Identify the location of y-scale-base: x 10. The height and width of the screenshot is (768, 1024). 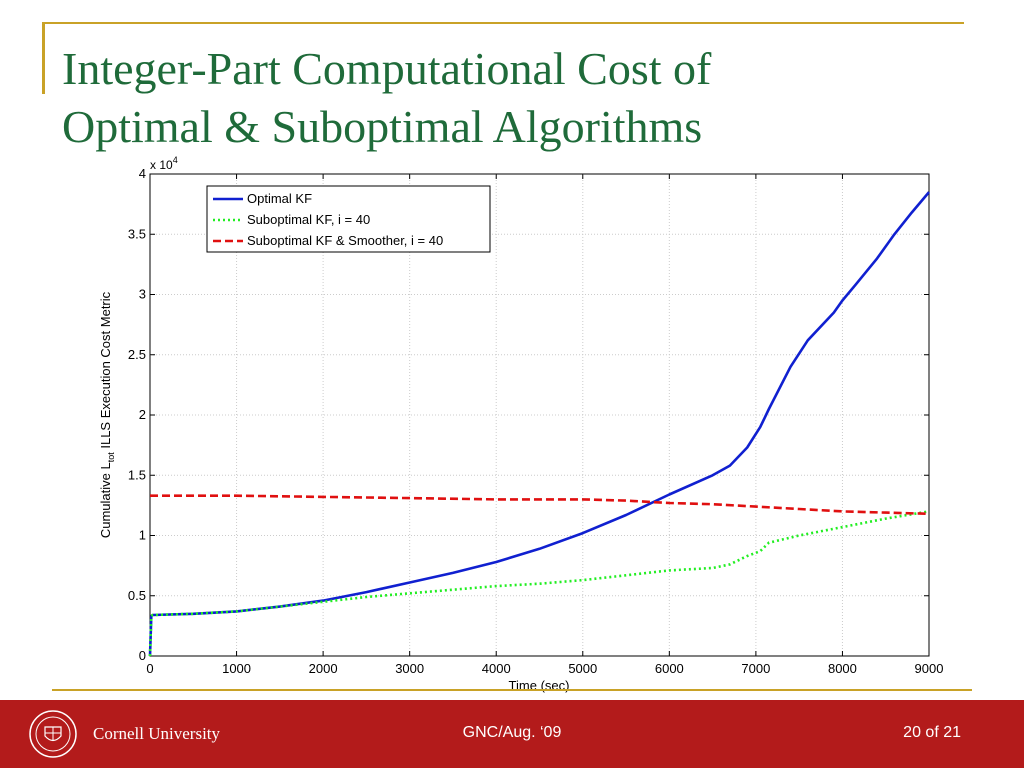
(161, 165).